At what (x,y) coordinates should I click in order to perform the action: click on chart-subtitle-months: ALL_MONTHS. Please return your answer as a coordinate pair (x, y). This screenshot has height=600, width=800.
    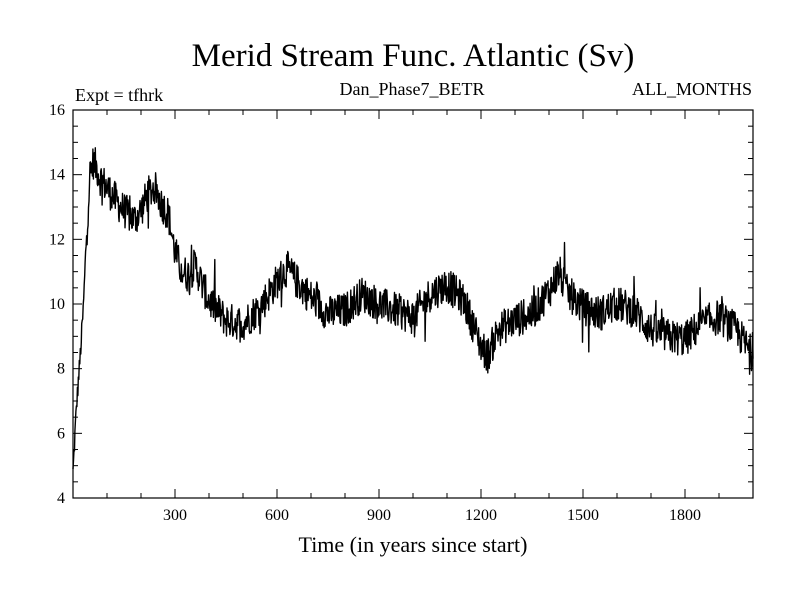
    Looking at the image, I should click on (692, 89).